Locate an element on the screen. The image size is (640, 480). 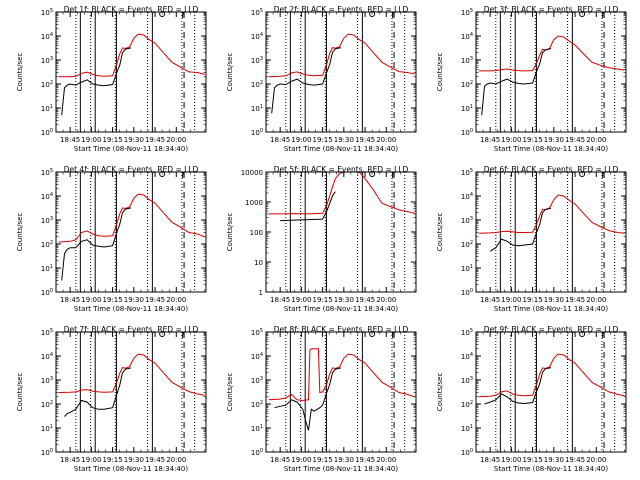
panel-title: Det 7f: BLACK = Events, RED = LLD is located at coordinates (131, 329).